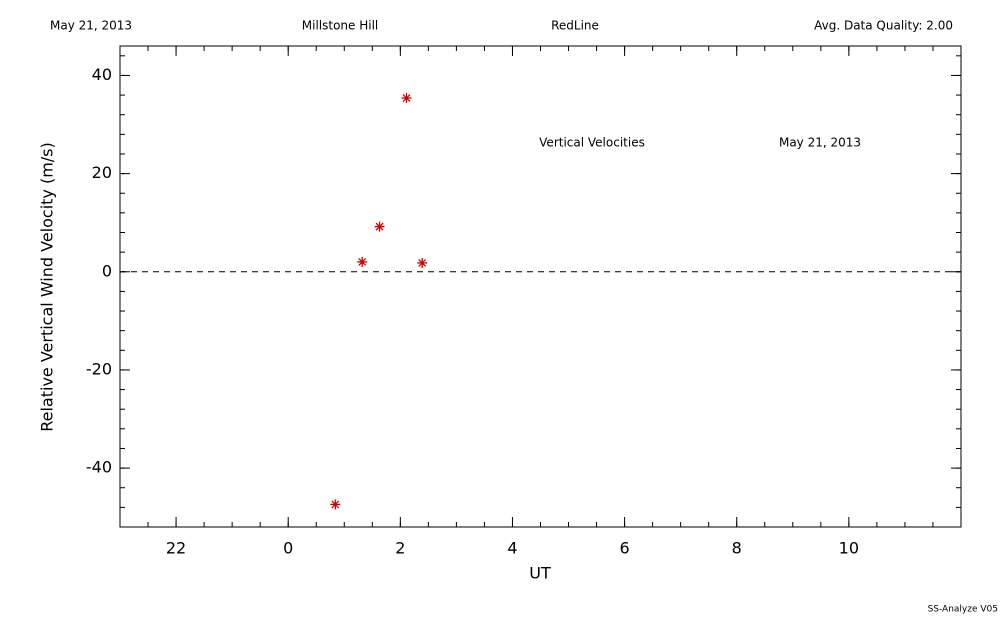 This screenshot has width=1000, height=625. I want to click on header-date: May 21, 2013, so click(91, 26).